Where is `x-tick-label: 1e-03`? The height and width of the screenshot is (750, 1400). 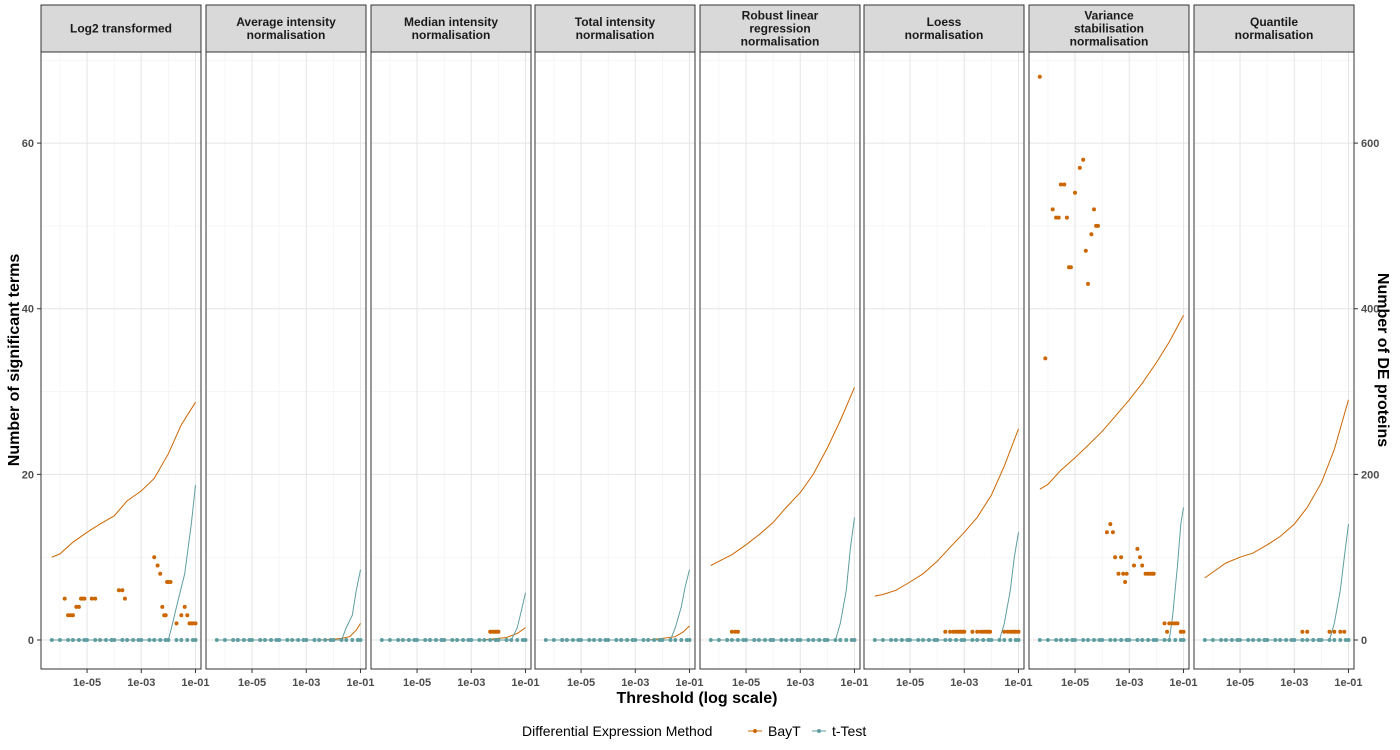
x-tick-label: 1e-03 is located at coordinates (141, 683).